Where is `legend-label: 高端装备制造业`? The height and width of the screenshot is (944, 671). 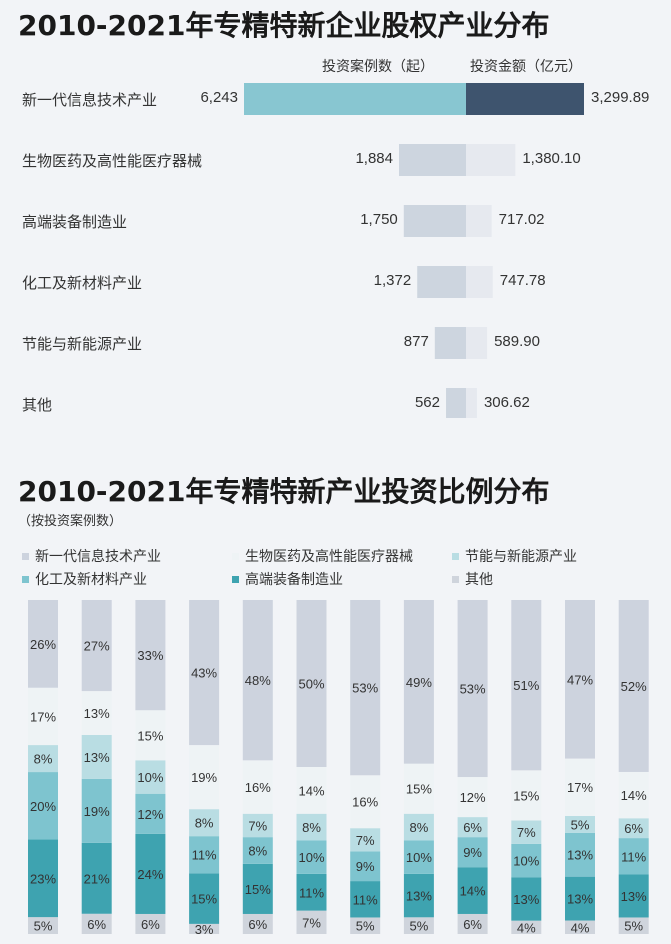 legend-label: 高端装备制造业 is located at coordinates (294, 579).